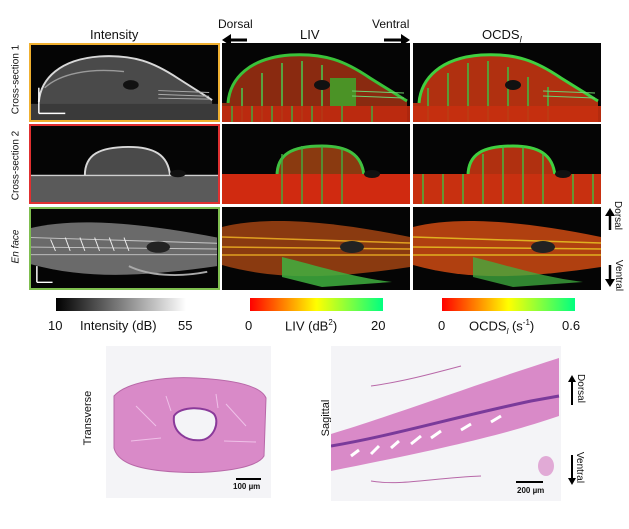  I want to click on ocds-min: 0, so click(442, 325).